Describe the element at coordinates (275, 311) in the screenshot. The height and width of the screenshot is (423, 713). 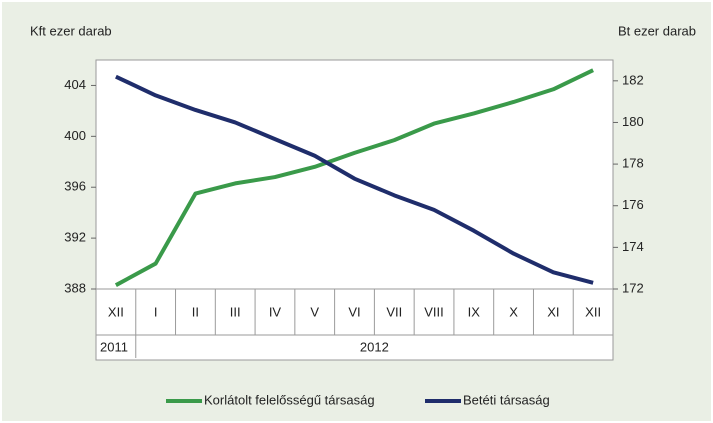
I see `x-tick-label: IV` at that location.